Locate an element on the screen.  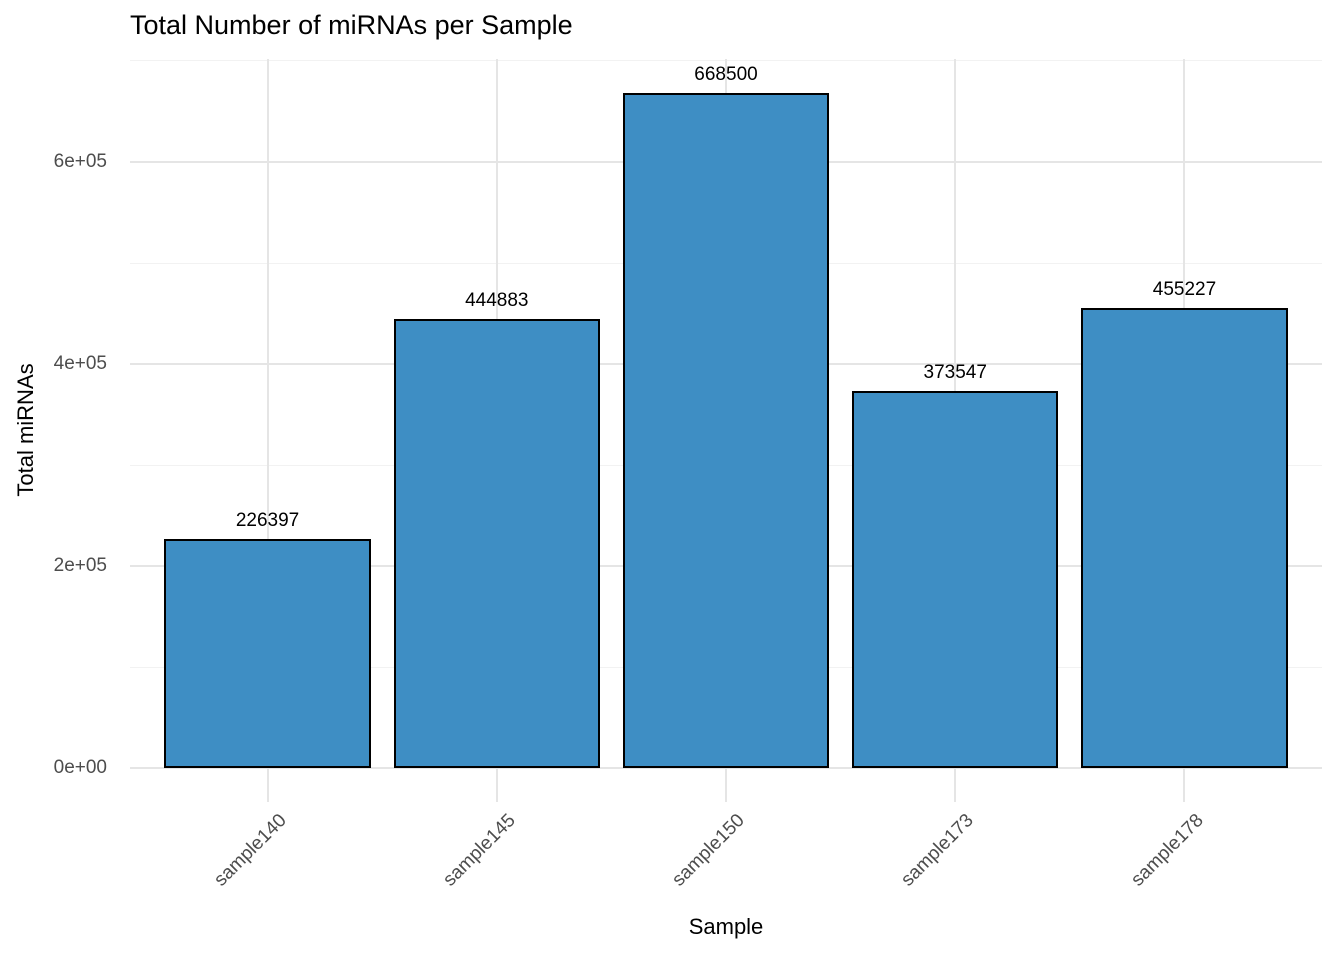
bar-sample178 is located at coordinates (1184, 538).